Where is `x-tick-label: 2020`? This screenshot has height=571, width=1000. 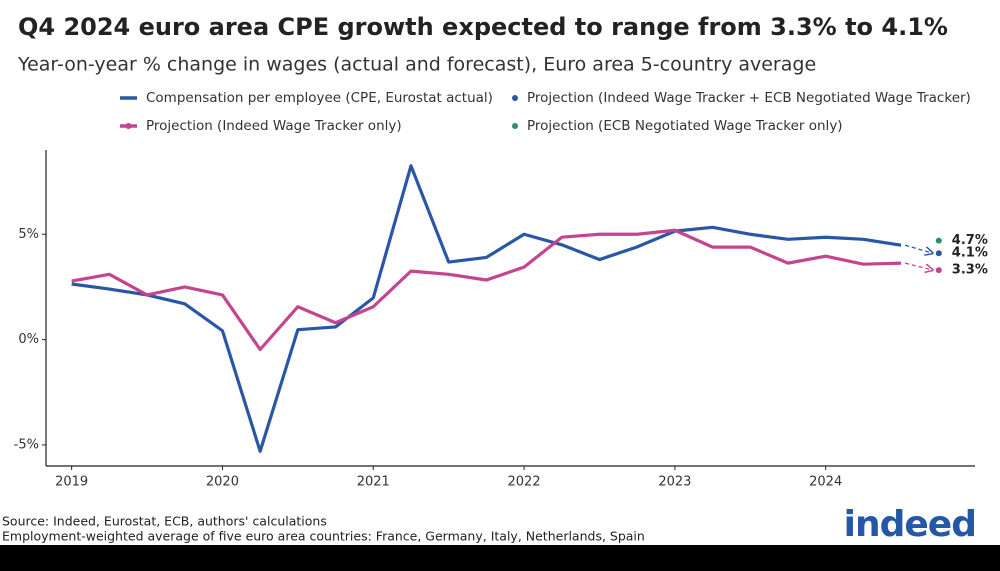 x-tick-label: 2020 is located at coordinates (222, 482).